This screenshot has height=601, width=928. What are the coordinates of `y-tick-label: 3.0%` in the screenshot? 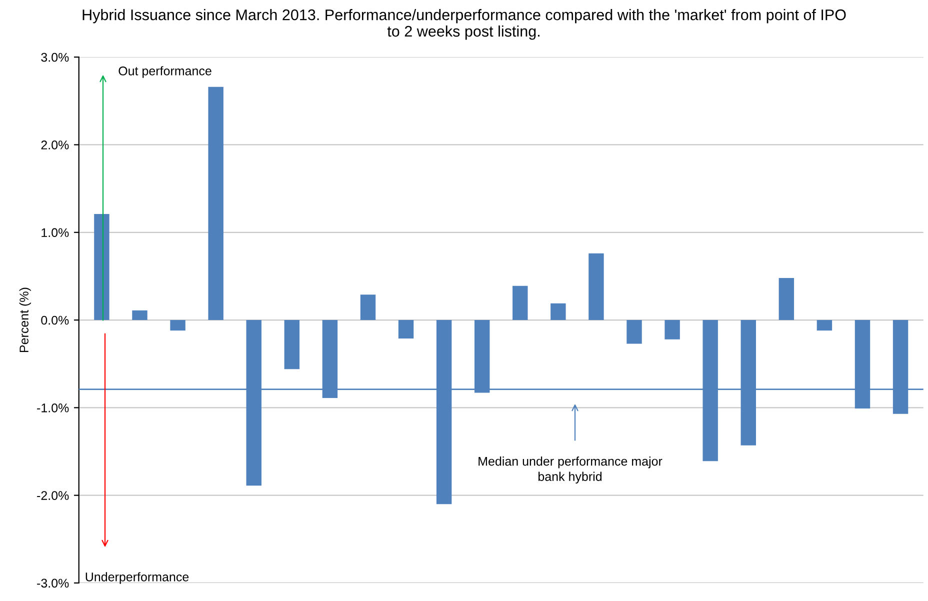 It's located at (55, 57).